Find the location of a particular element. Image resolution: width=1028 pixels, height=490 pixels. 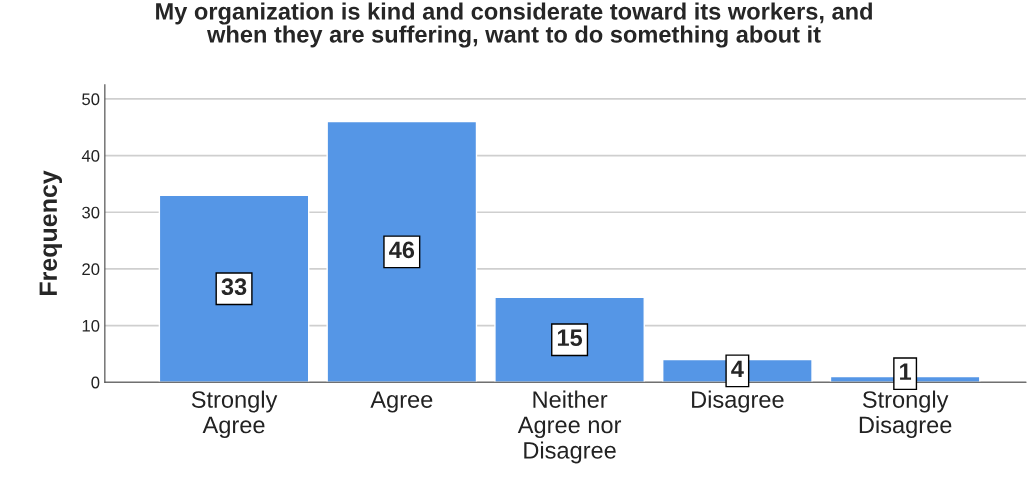

y-tick-label: 30 is located at coordinates (91, 212).